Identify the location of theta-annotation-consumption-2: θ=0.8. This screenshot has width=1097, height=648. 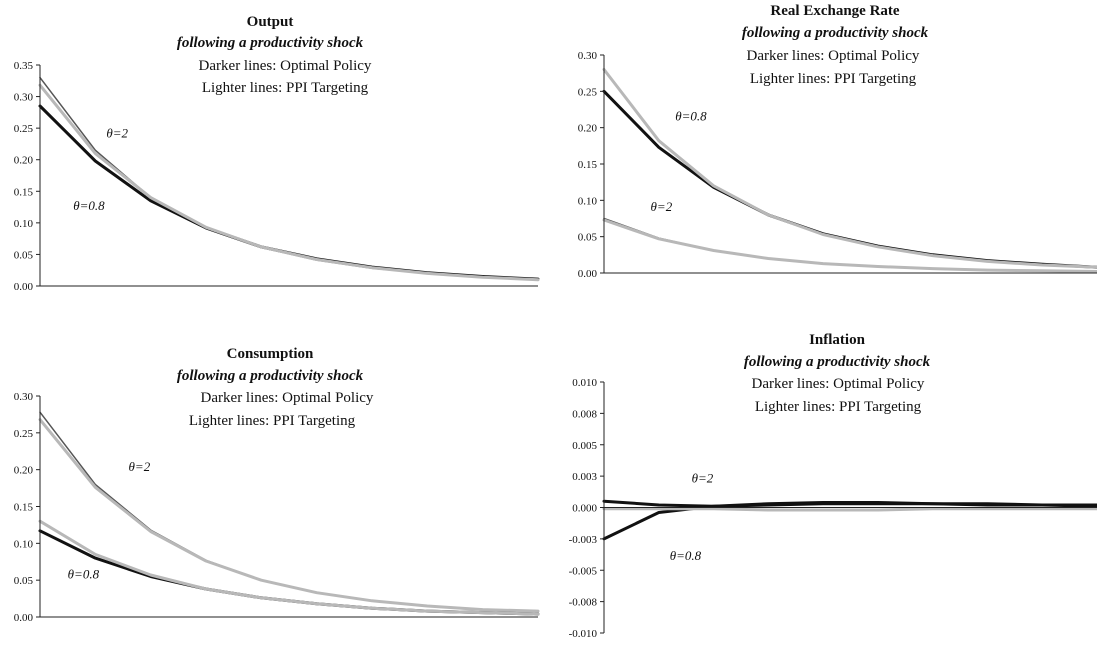
(84, 574).